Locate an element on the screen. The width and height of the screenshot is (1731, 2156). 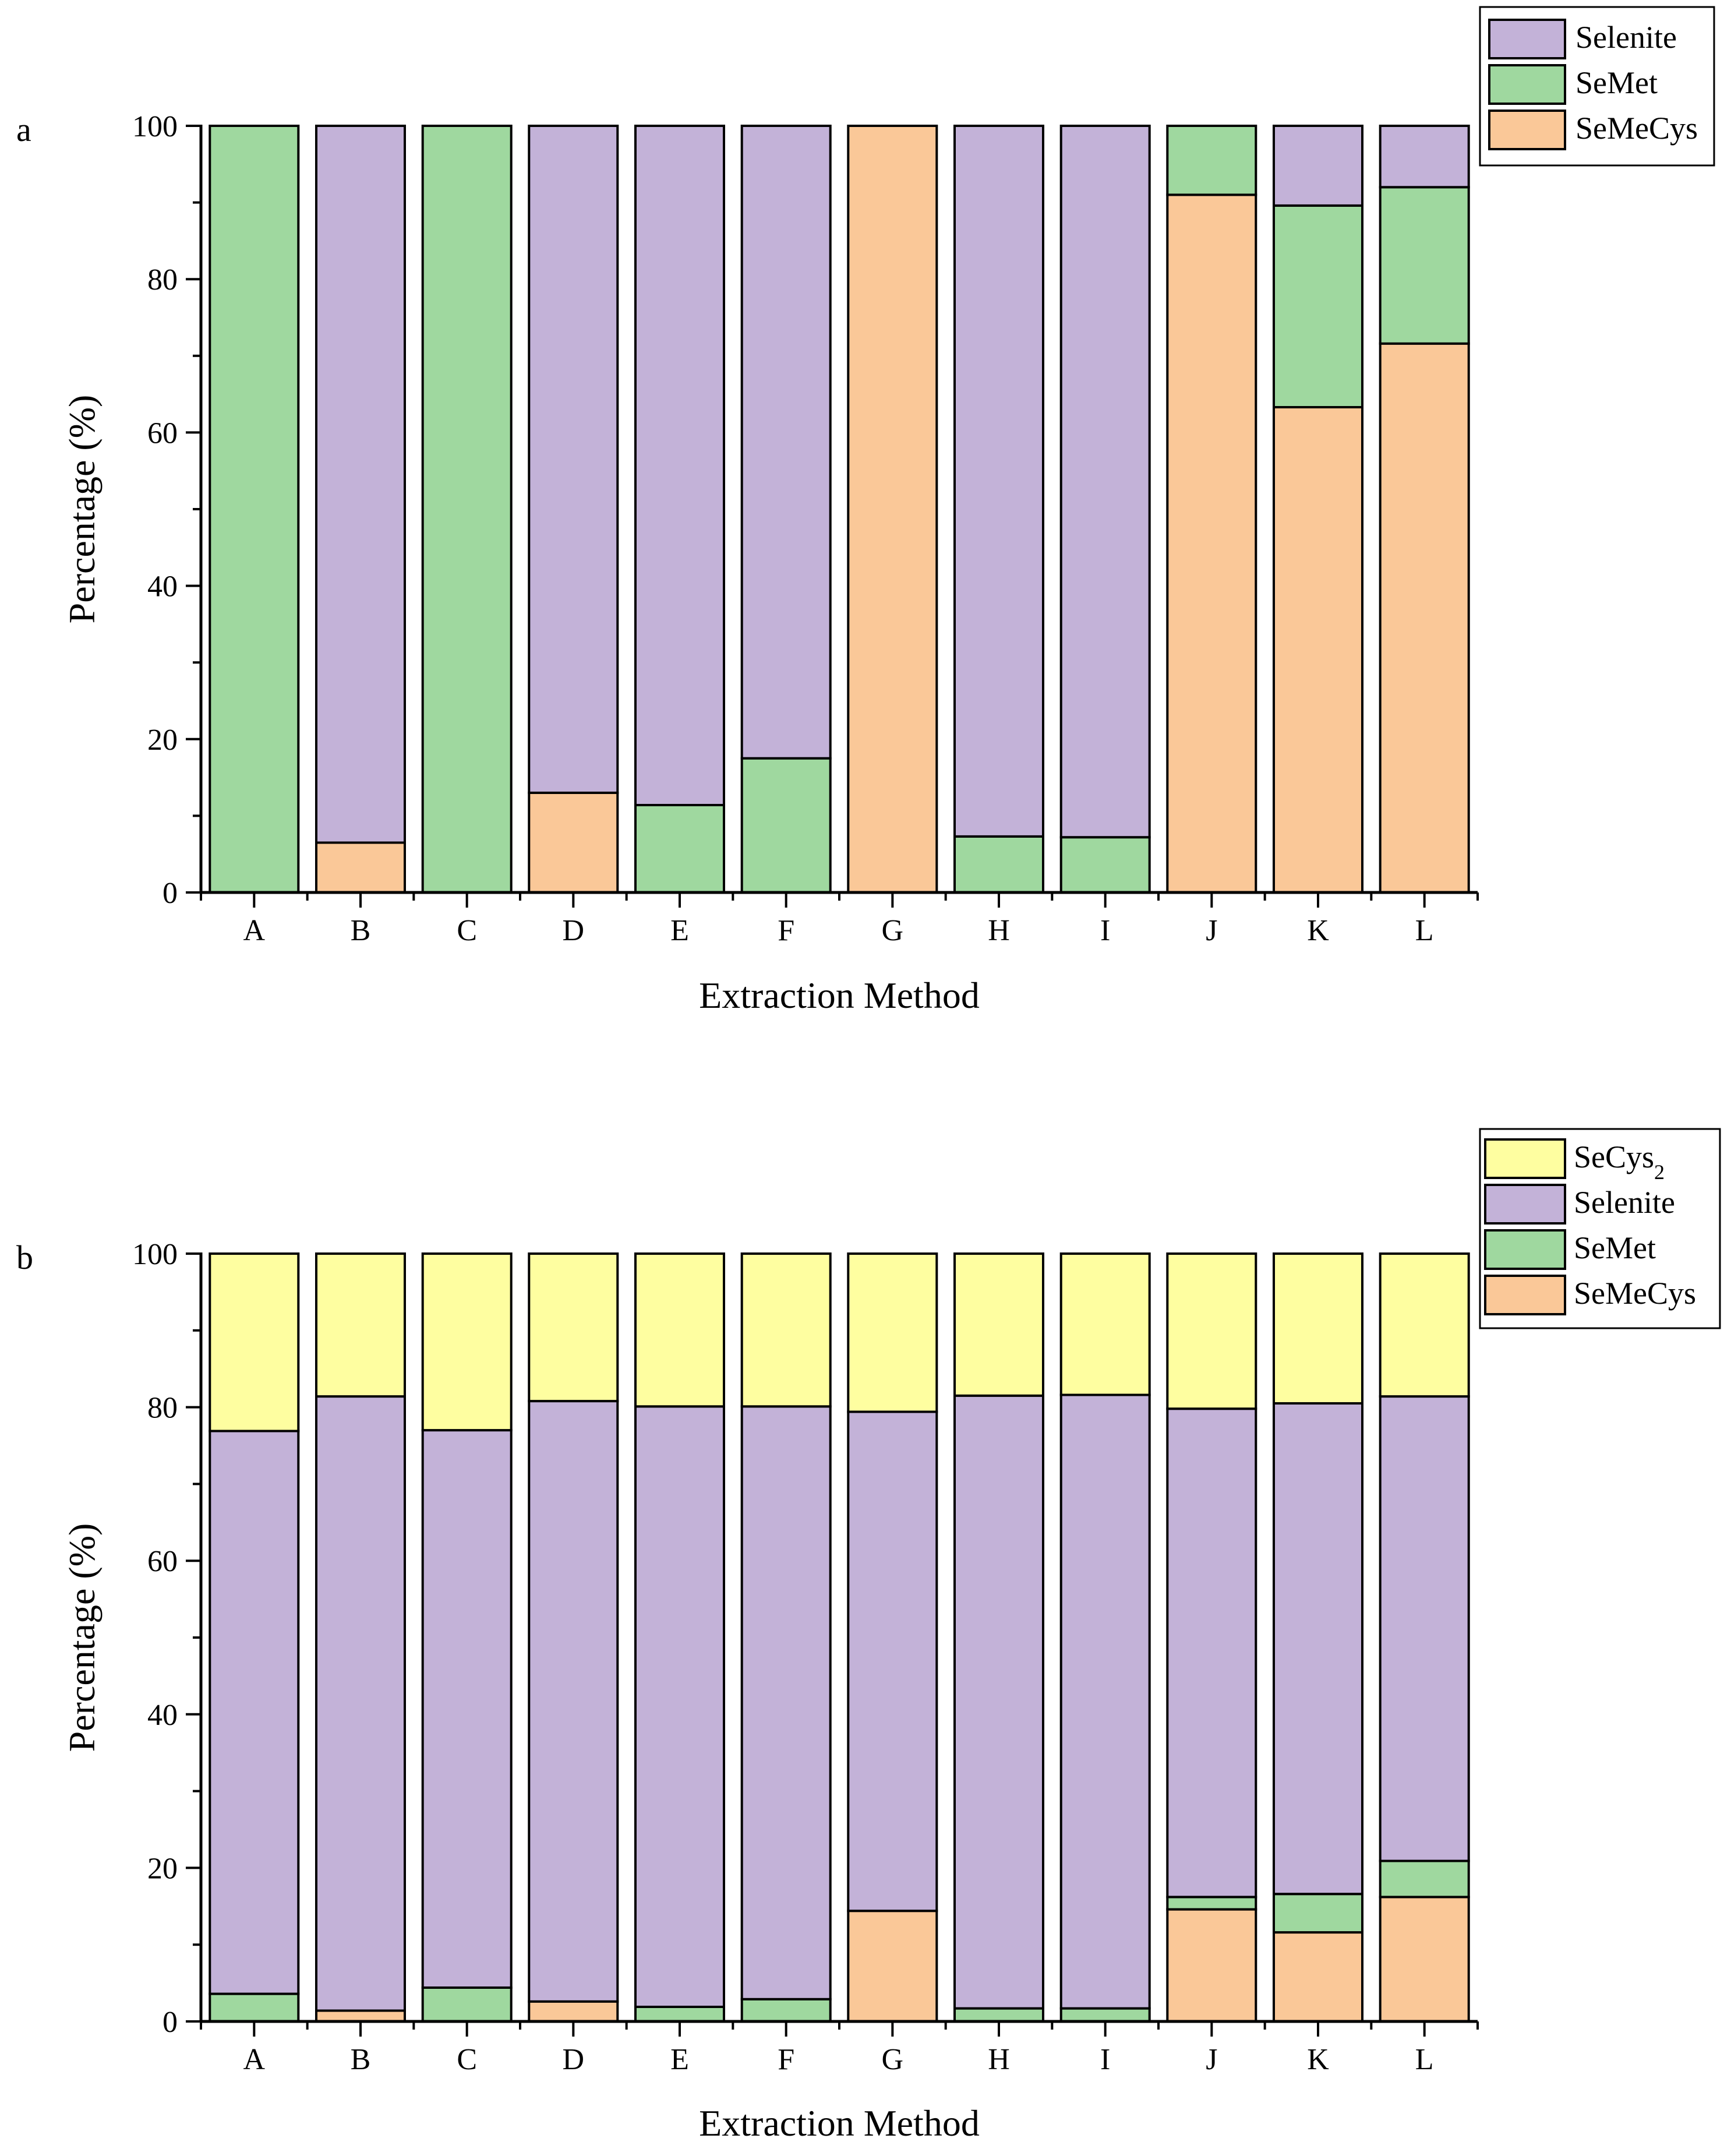
y-tick-label: 40 is located at coordinates (162, 1715).